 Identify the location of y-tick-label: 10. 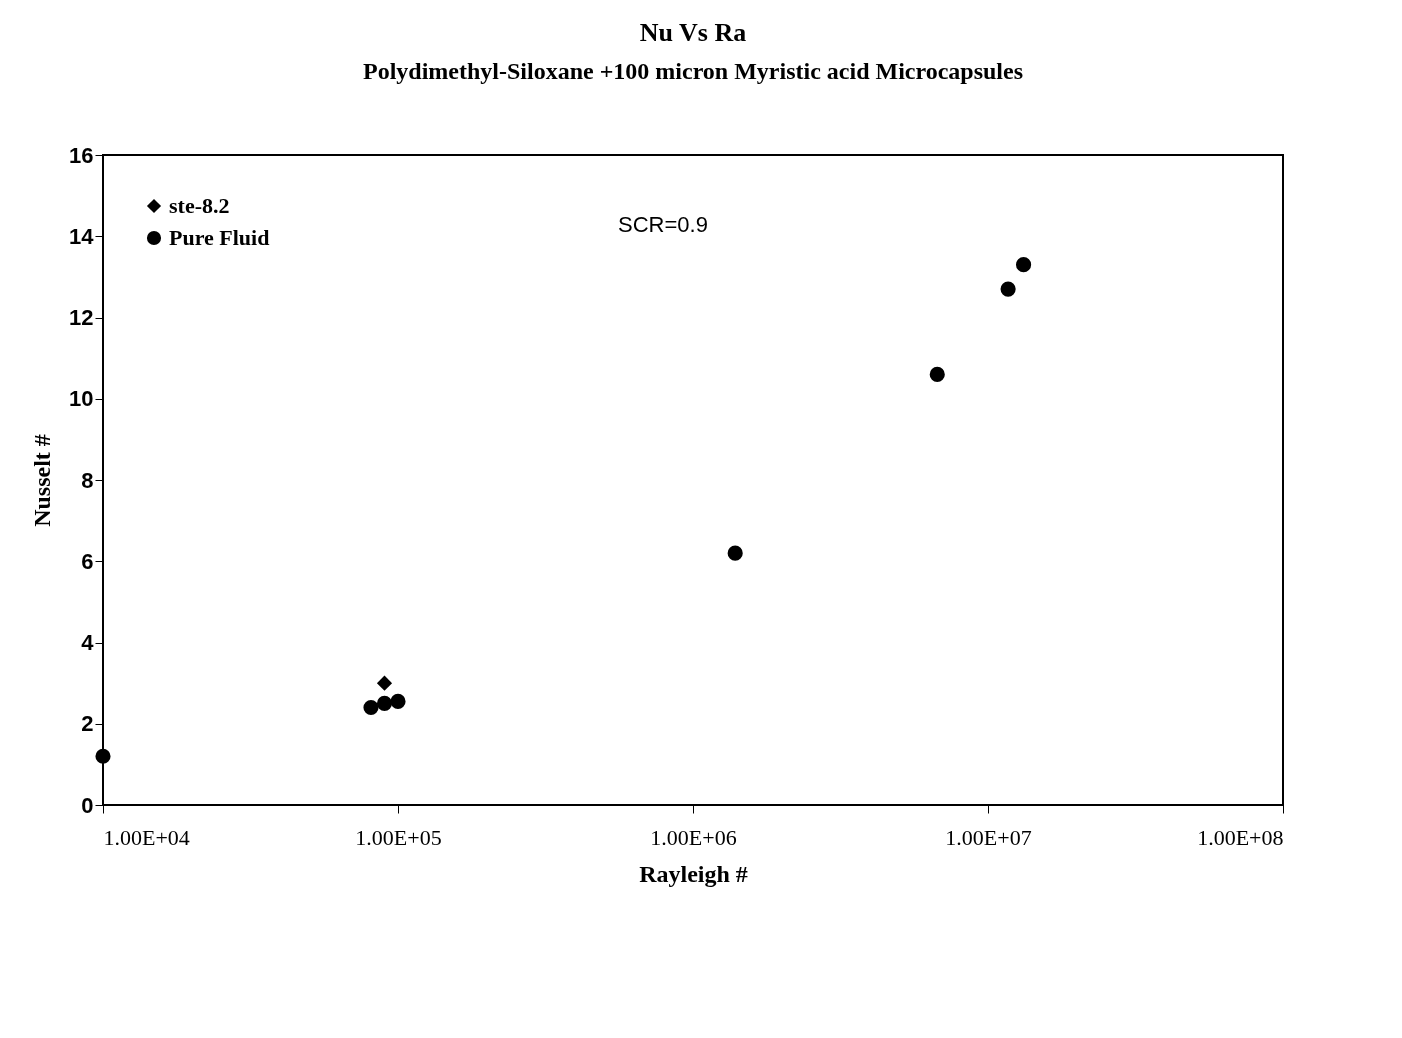
(81, 399).